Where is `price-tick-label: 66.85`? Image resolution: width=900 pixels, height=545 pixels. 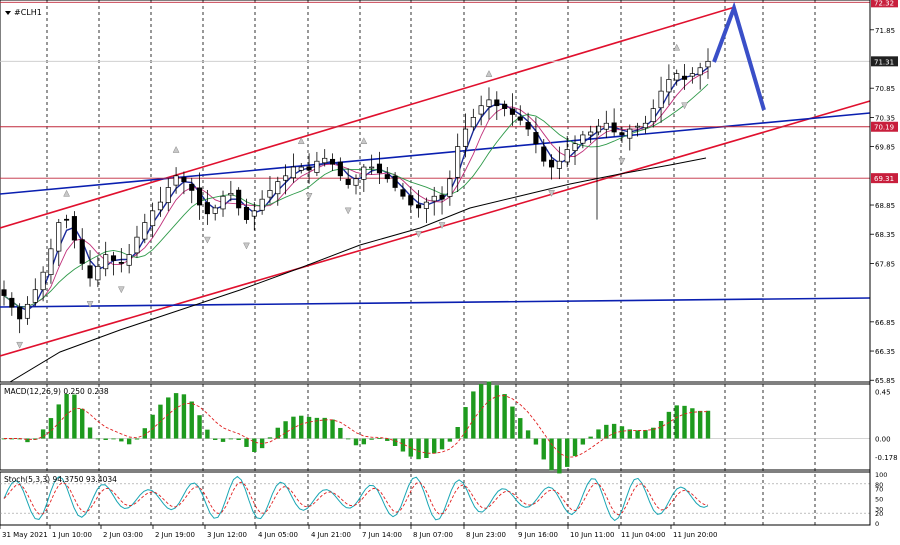 price-tick-label: 66.85 is located at coordinates (885, 323).